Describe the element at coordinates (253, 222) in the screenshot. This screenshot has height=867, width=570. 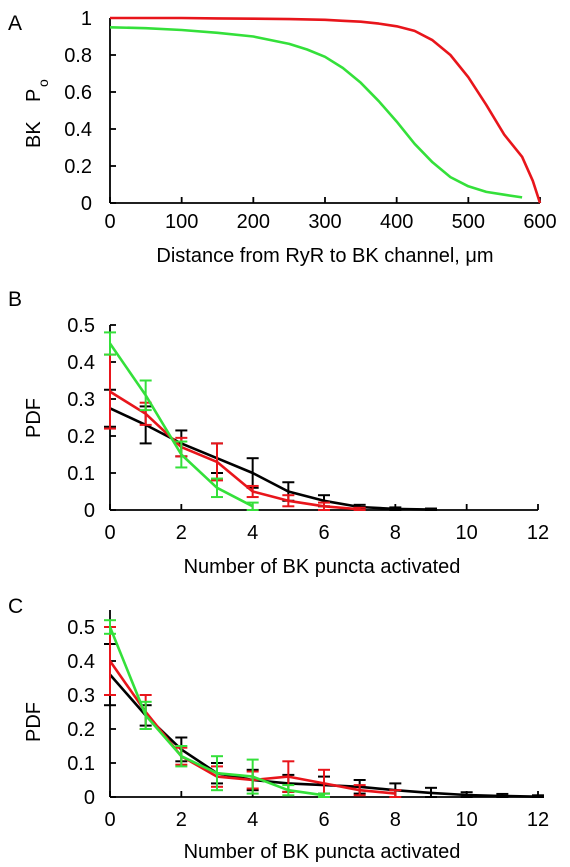
I see `x-tick-label: 200` at that location.